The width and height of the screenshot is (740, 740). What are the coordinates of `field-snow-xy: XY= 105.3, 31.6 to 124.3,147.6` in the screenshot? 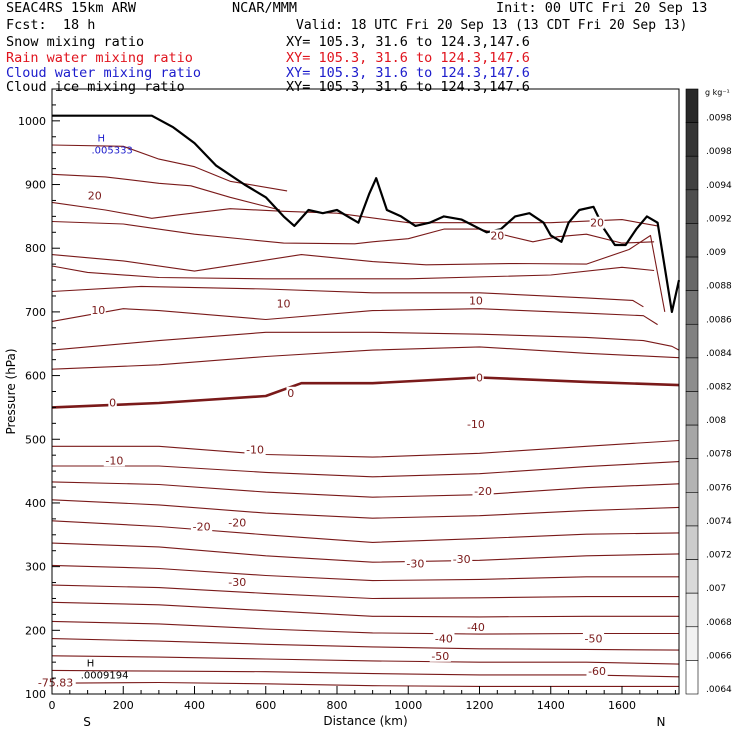 It's located at (408, 42).